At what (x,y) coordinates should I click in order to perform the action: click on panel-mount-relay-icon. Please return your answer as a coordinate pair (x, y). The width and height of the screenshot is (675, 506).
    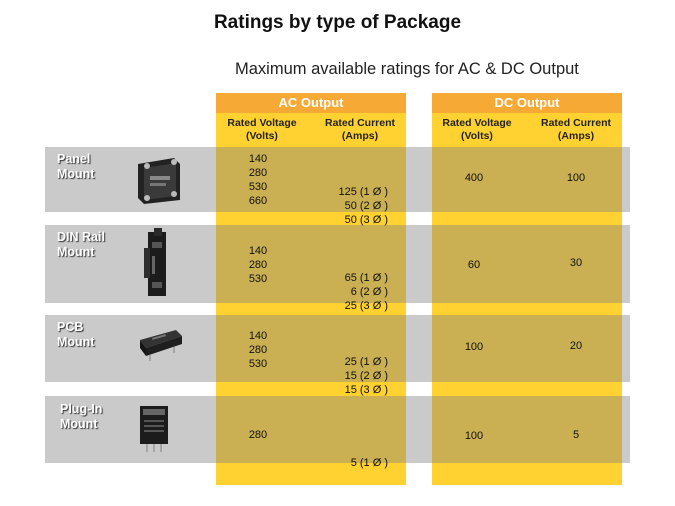
    Looking at the image, I should click on (159, 181).